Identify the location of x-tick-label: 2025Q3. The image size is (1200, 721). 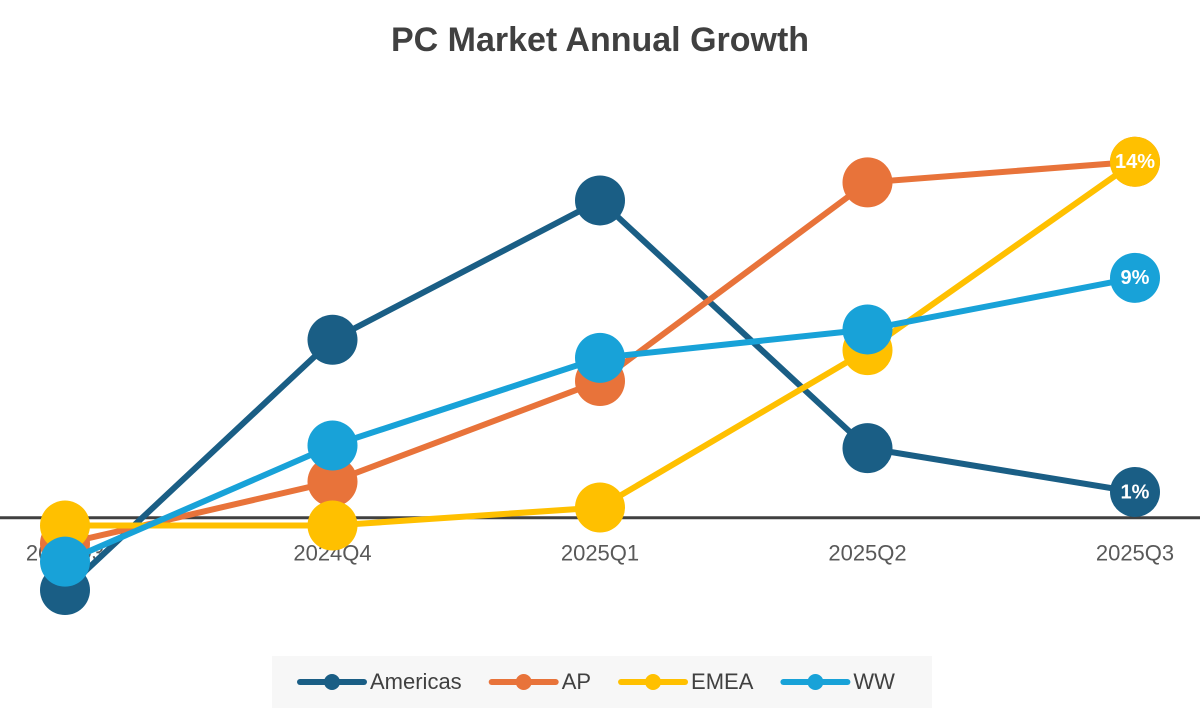
(1135, 553).